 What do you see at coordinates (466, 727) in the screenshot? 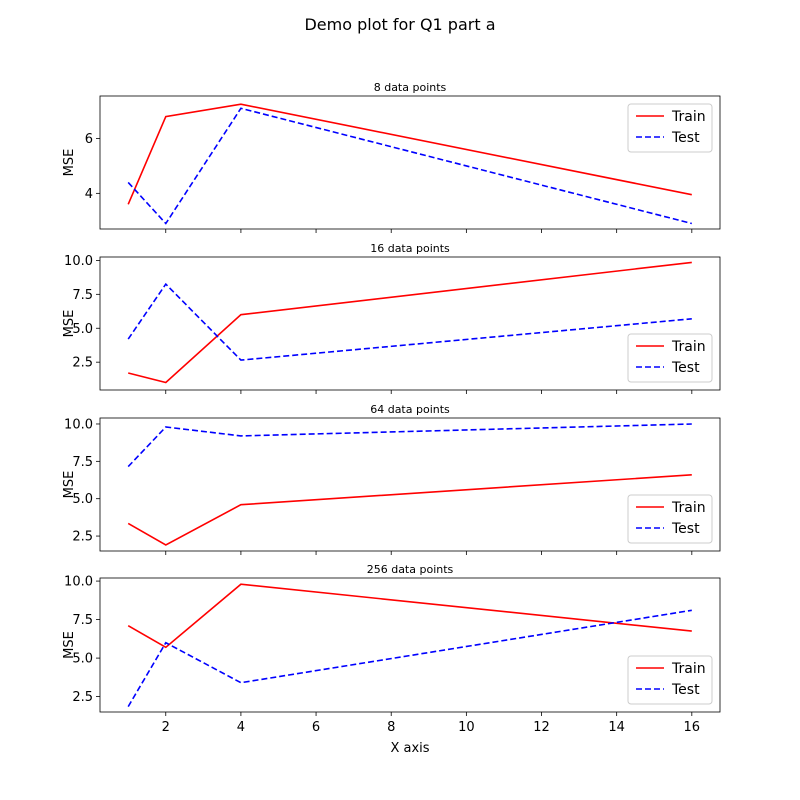
I see `x-tick-label: 10` at bounding box center [466, 727].